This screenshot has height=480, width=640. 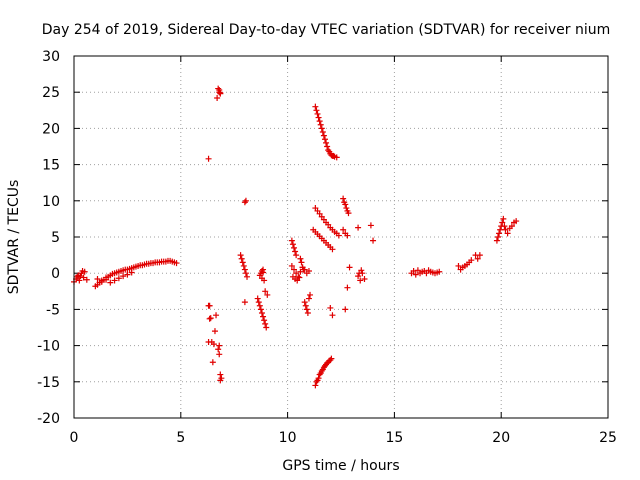 I want to click on y-tick-label: 30, so click(x=51, y=57).